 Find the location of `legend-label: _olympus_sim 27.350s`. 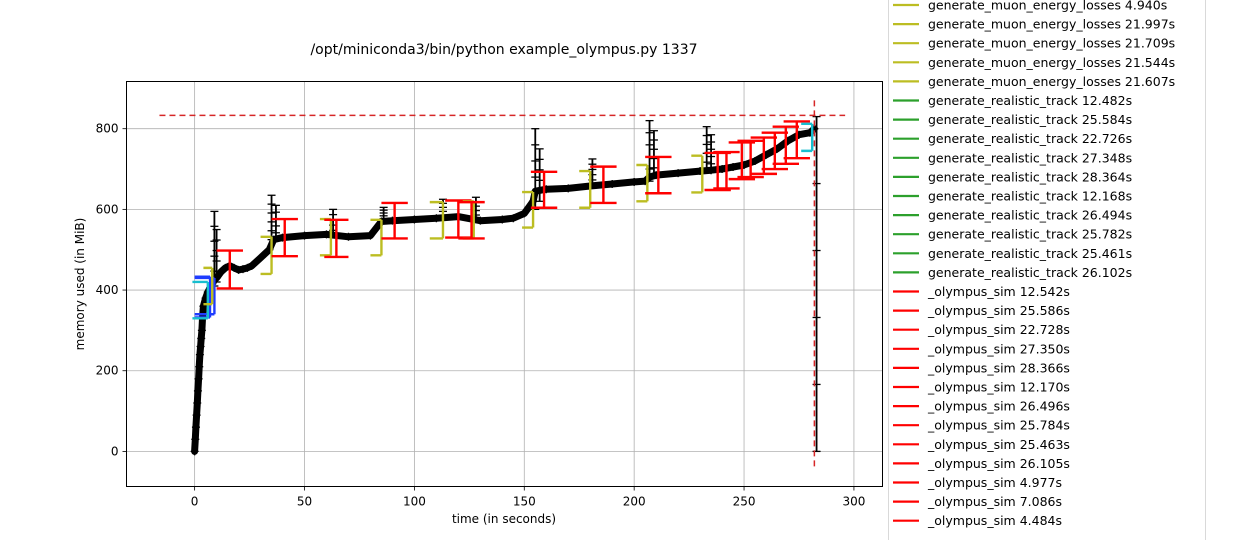

legend-label: _olympus_sim 27.350s is located at coordinates (998, 348).